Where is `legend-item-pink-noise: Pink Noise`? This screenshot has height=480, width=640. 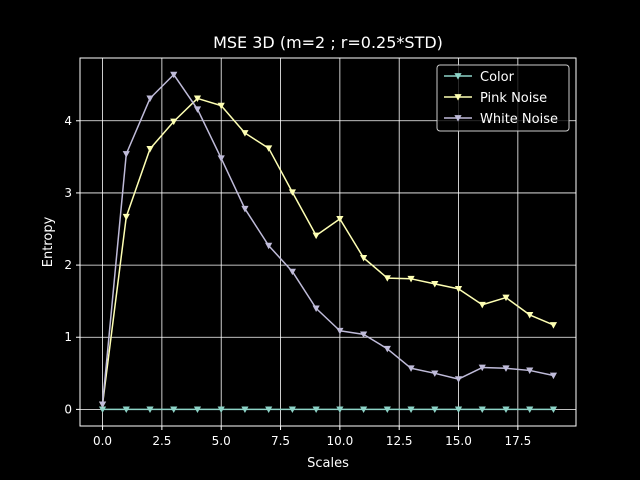
legend-item-pink-noise: Pink Noise is located at coordinates (495, 98).